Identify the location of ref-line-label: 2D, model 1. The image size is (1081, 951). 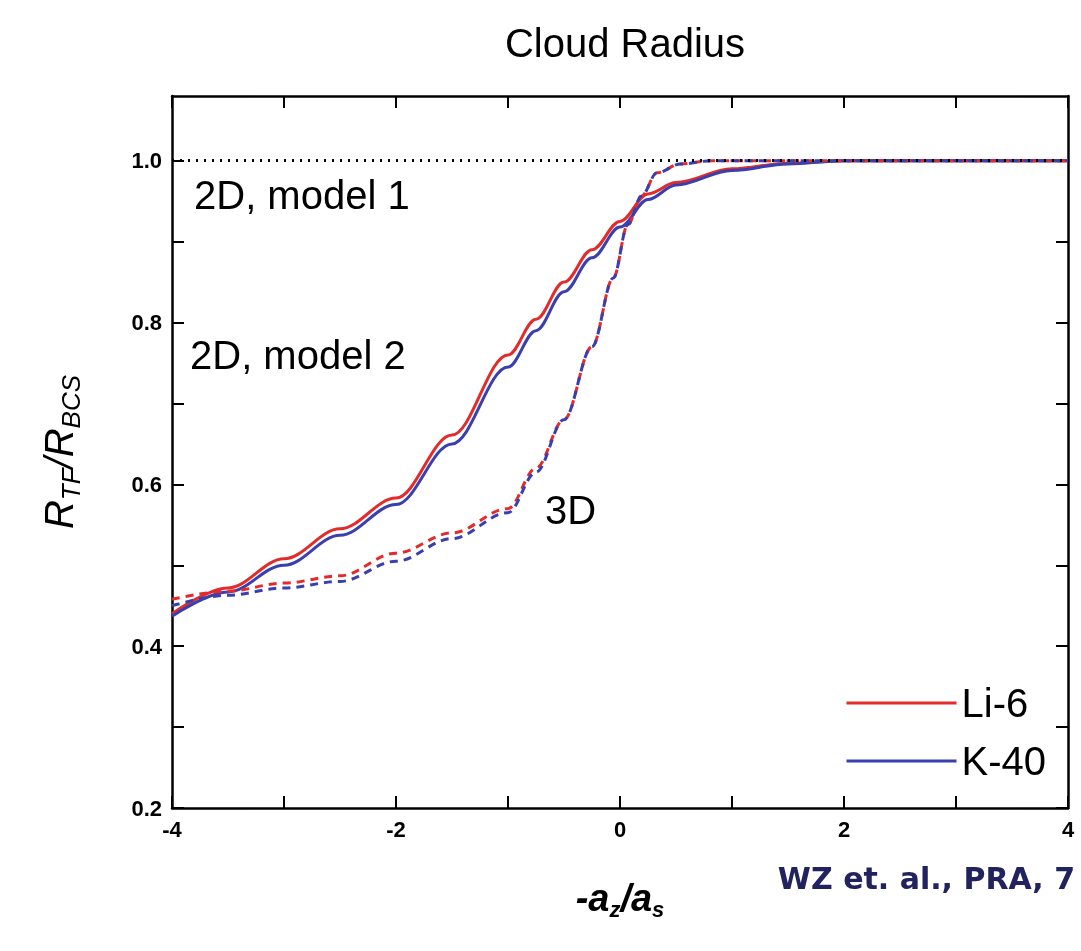
(302, 194).